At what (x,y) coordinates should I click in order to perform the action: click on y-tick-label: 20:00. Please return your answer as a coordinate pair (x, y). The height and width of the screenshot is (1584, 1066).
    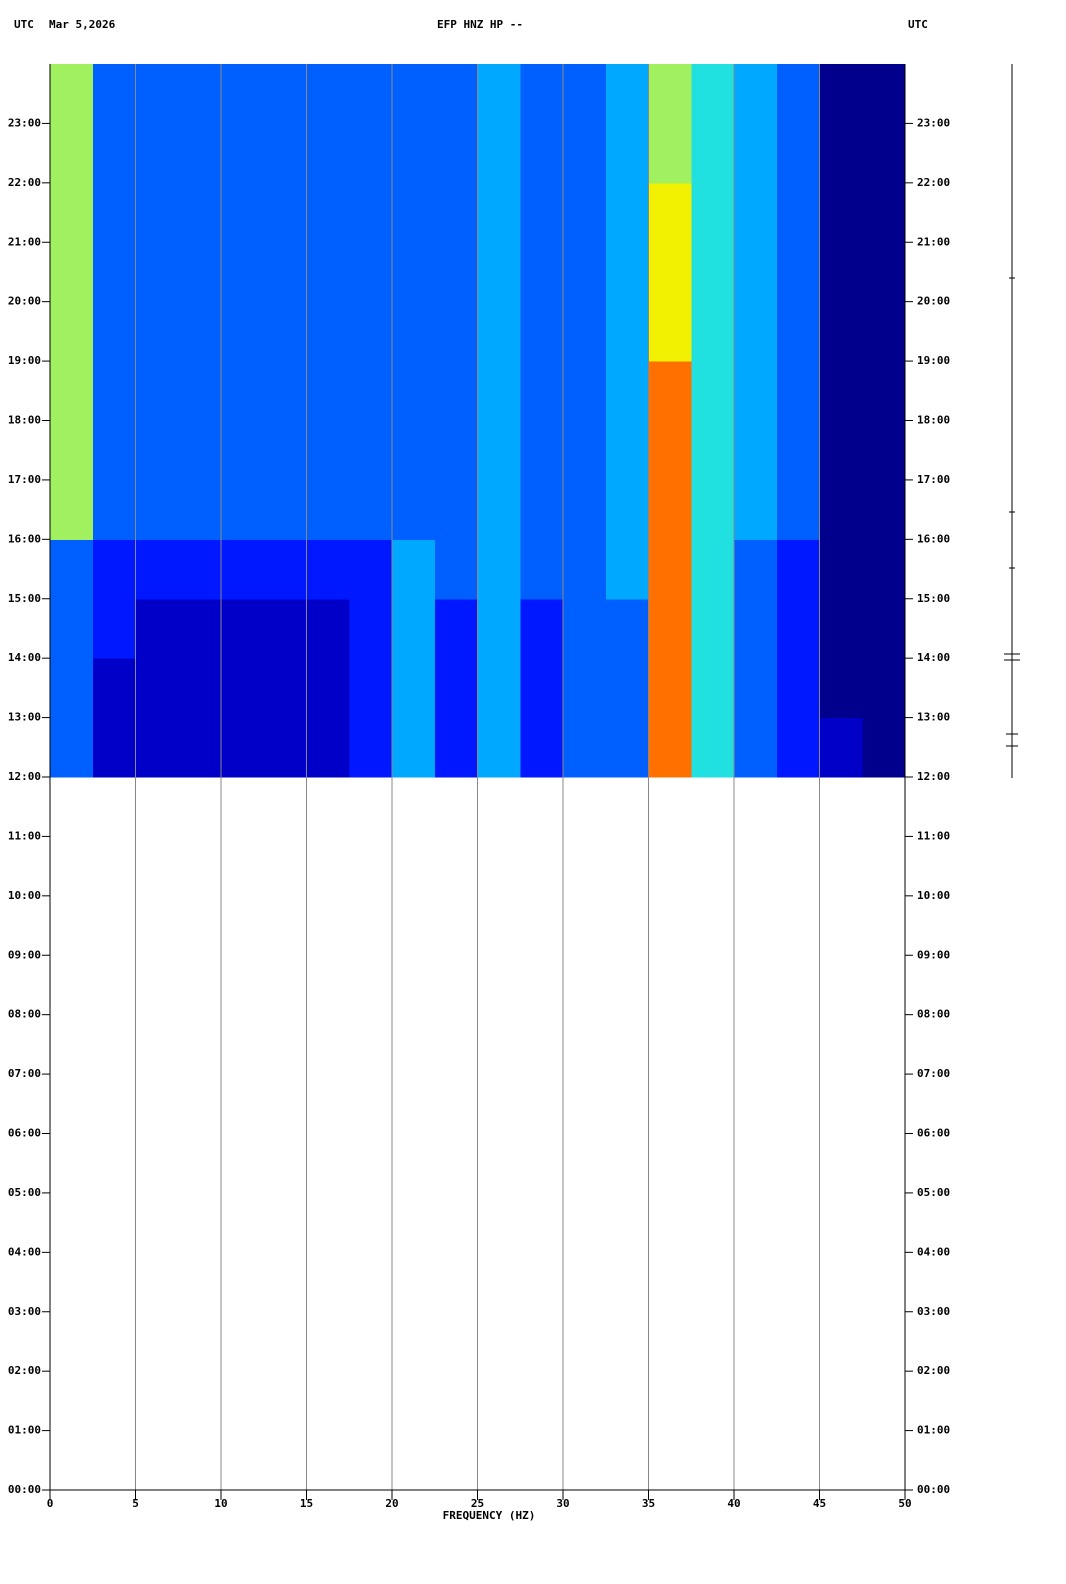
    Looking at the image, I should click on (24, 301).